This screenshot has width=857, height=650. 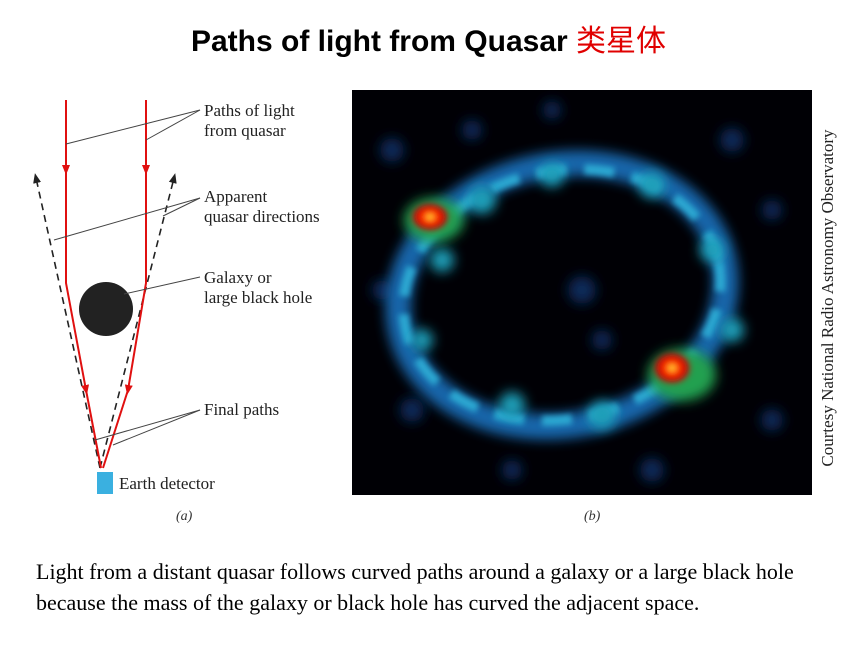 I want to click on hotspot-upper-left, so click(x=430, y=217).